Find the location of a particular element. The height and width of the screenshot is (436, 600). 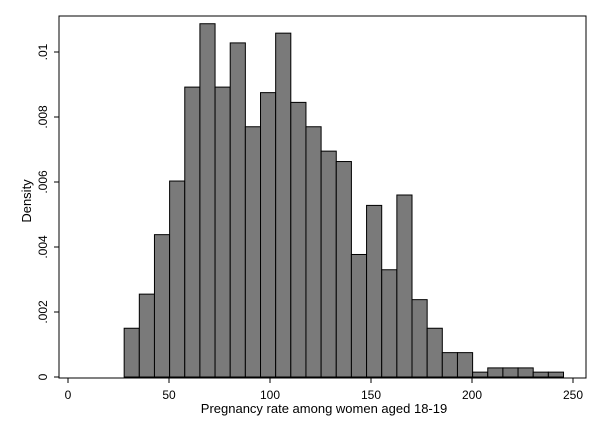

y-tick-label: .01 is located at coordinates (43, 51).